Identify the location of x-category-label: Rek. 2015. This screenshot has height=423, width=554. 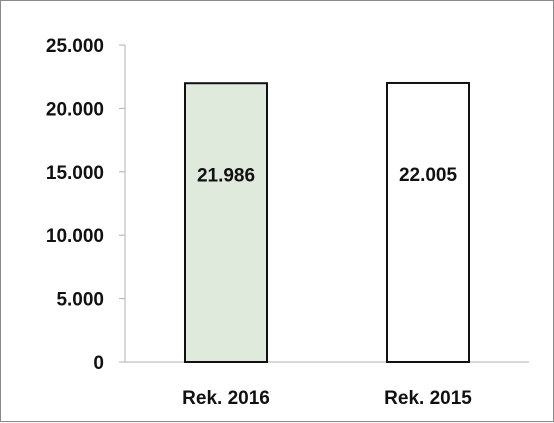
(428, 398).